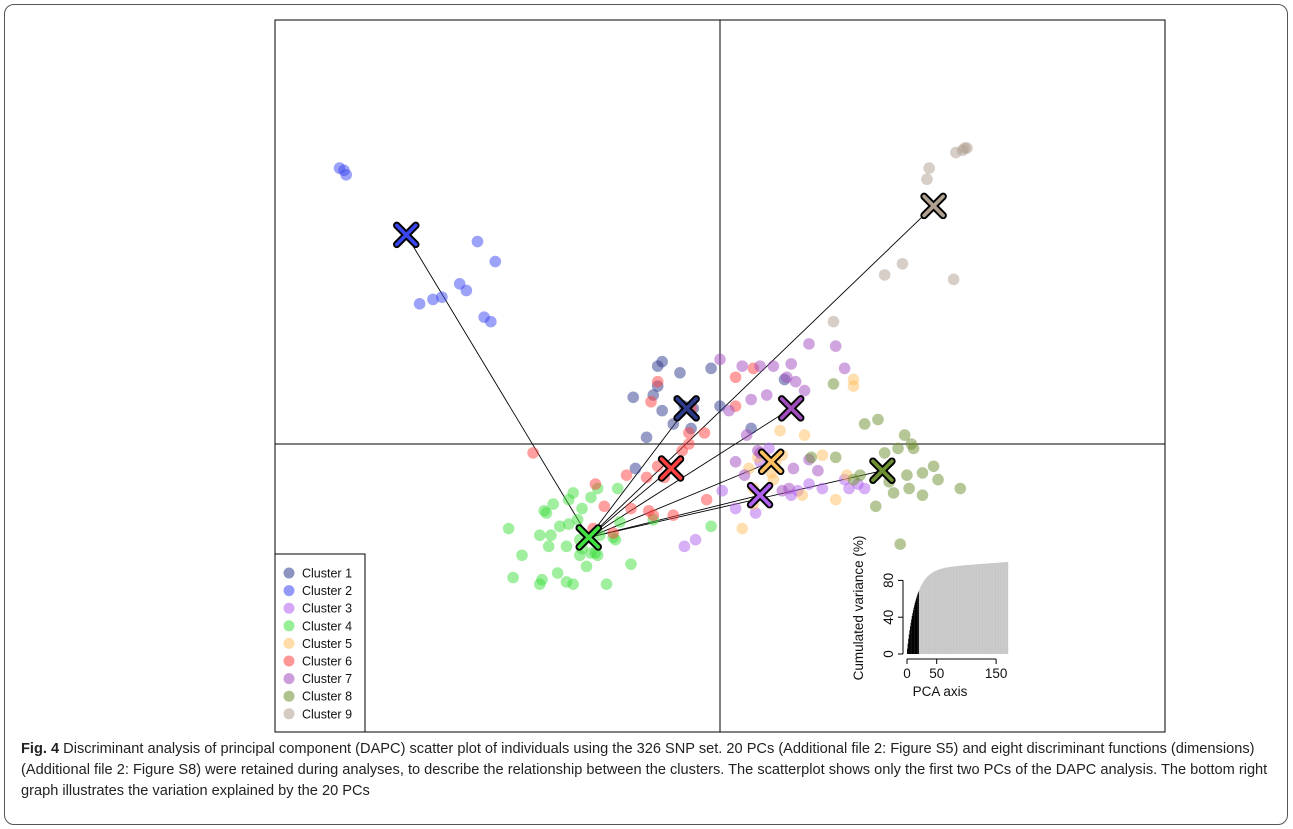 This screenshot has height=829, width=1293. What do you see at coordinates (327, 609) in the screenshot?
I see `legend-label-cluster-3: Cluster 3` at bounding box center [327, 609].